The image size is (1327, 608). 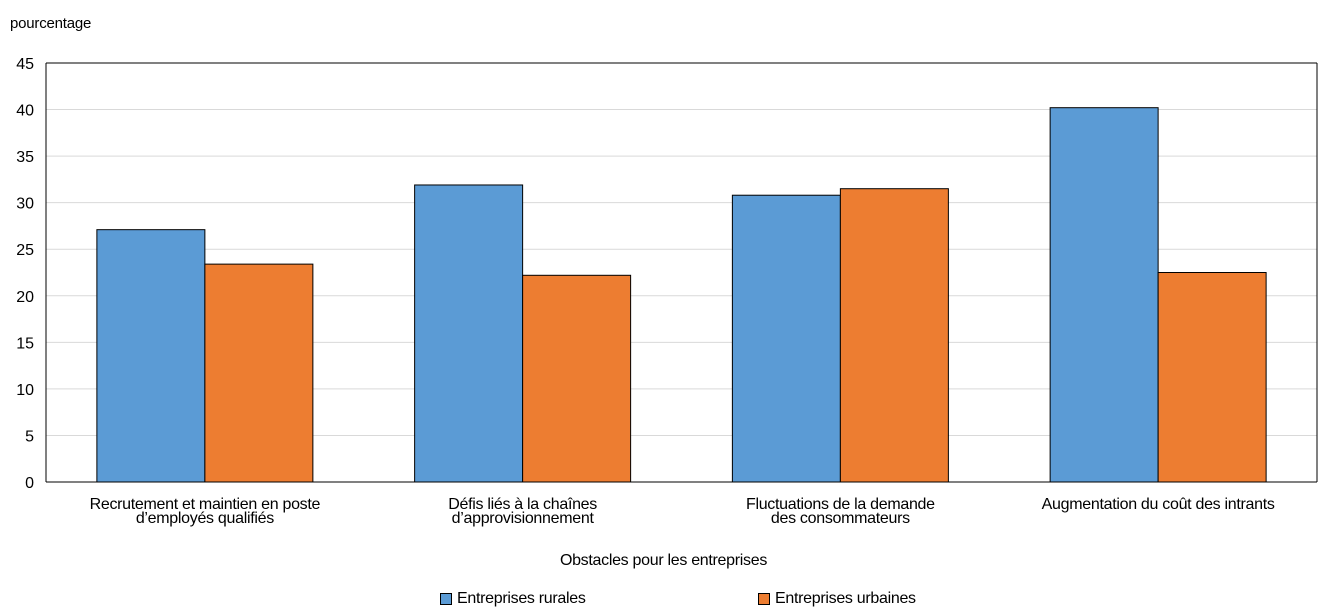 I want to click on y-tick-label: 10, so click(x=25, y=390).